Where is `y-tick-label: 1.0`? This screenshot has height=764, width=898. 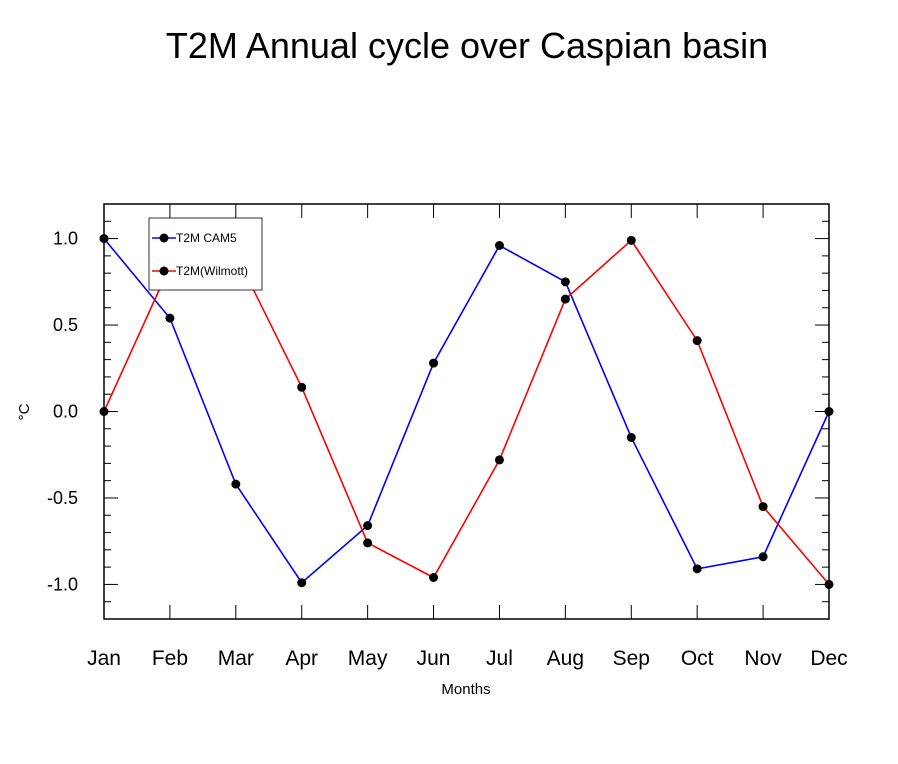
y-tick-label: 1.0 is located at coordinates (65, 239).